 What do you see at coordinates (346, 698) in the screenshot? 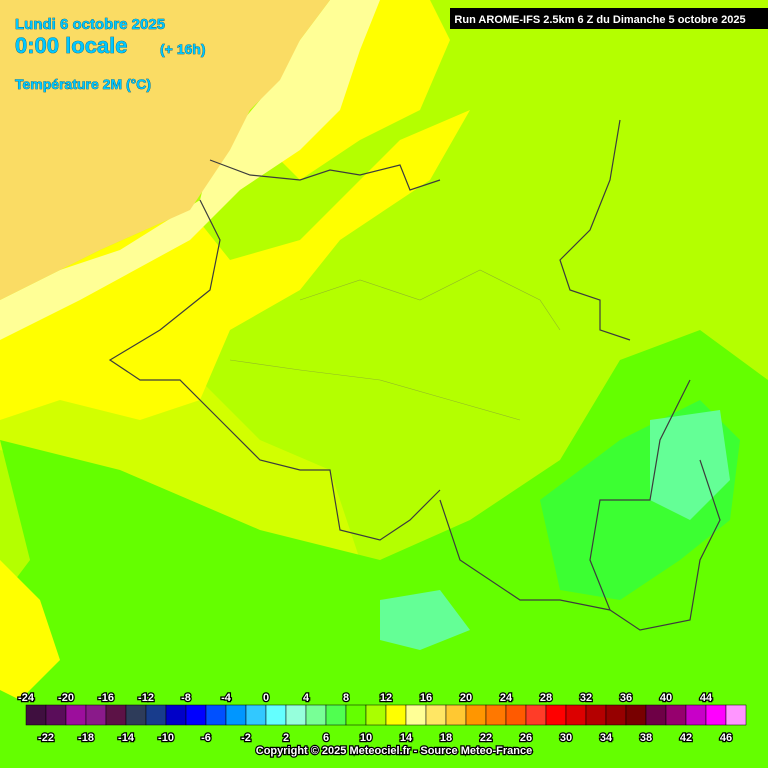
I see `legend-label: 8` at bounding box center [346, 698].